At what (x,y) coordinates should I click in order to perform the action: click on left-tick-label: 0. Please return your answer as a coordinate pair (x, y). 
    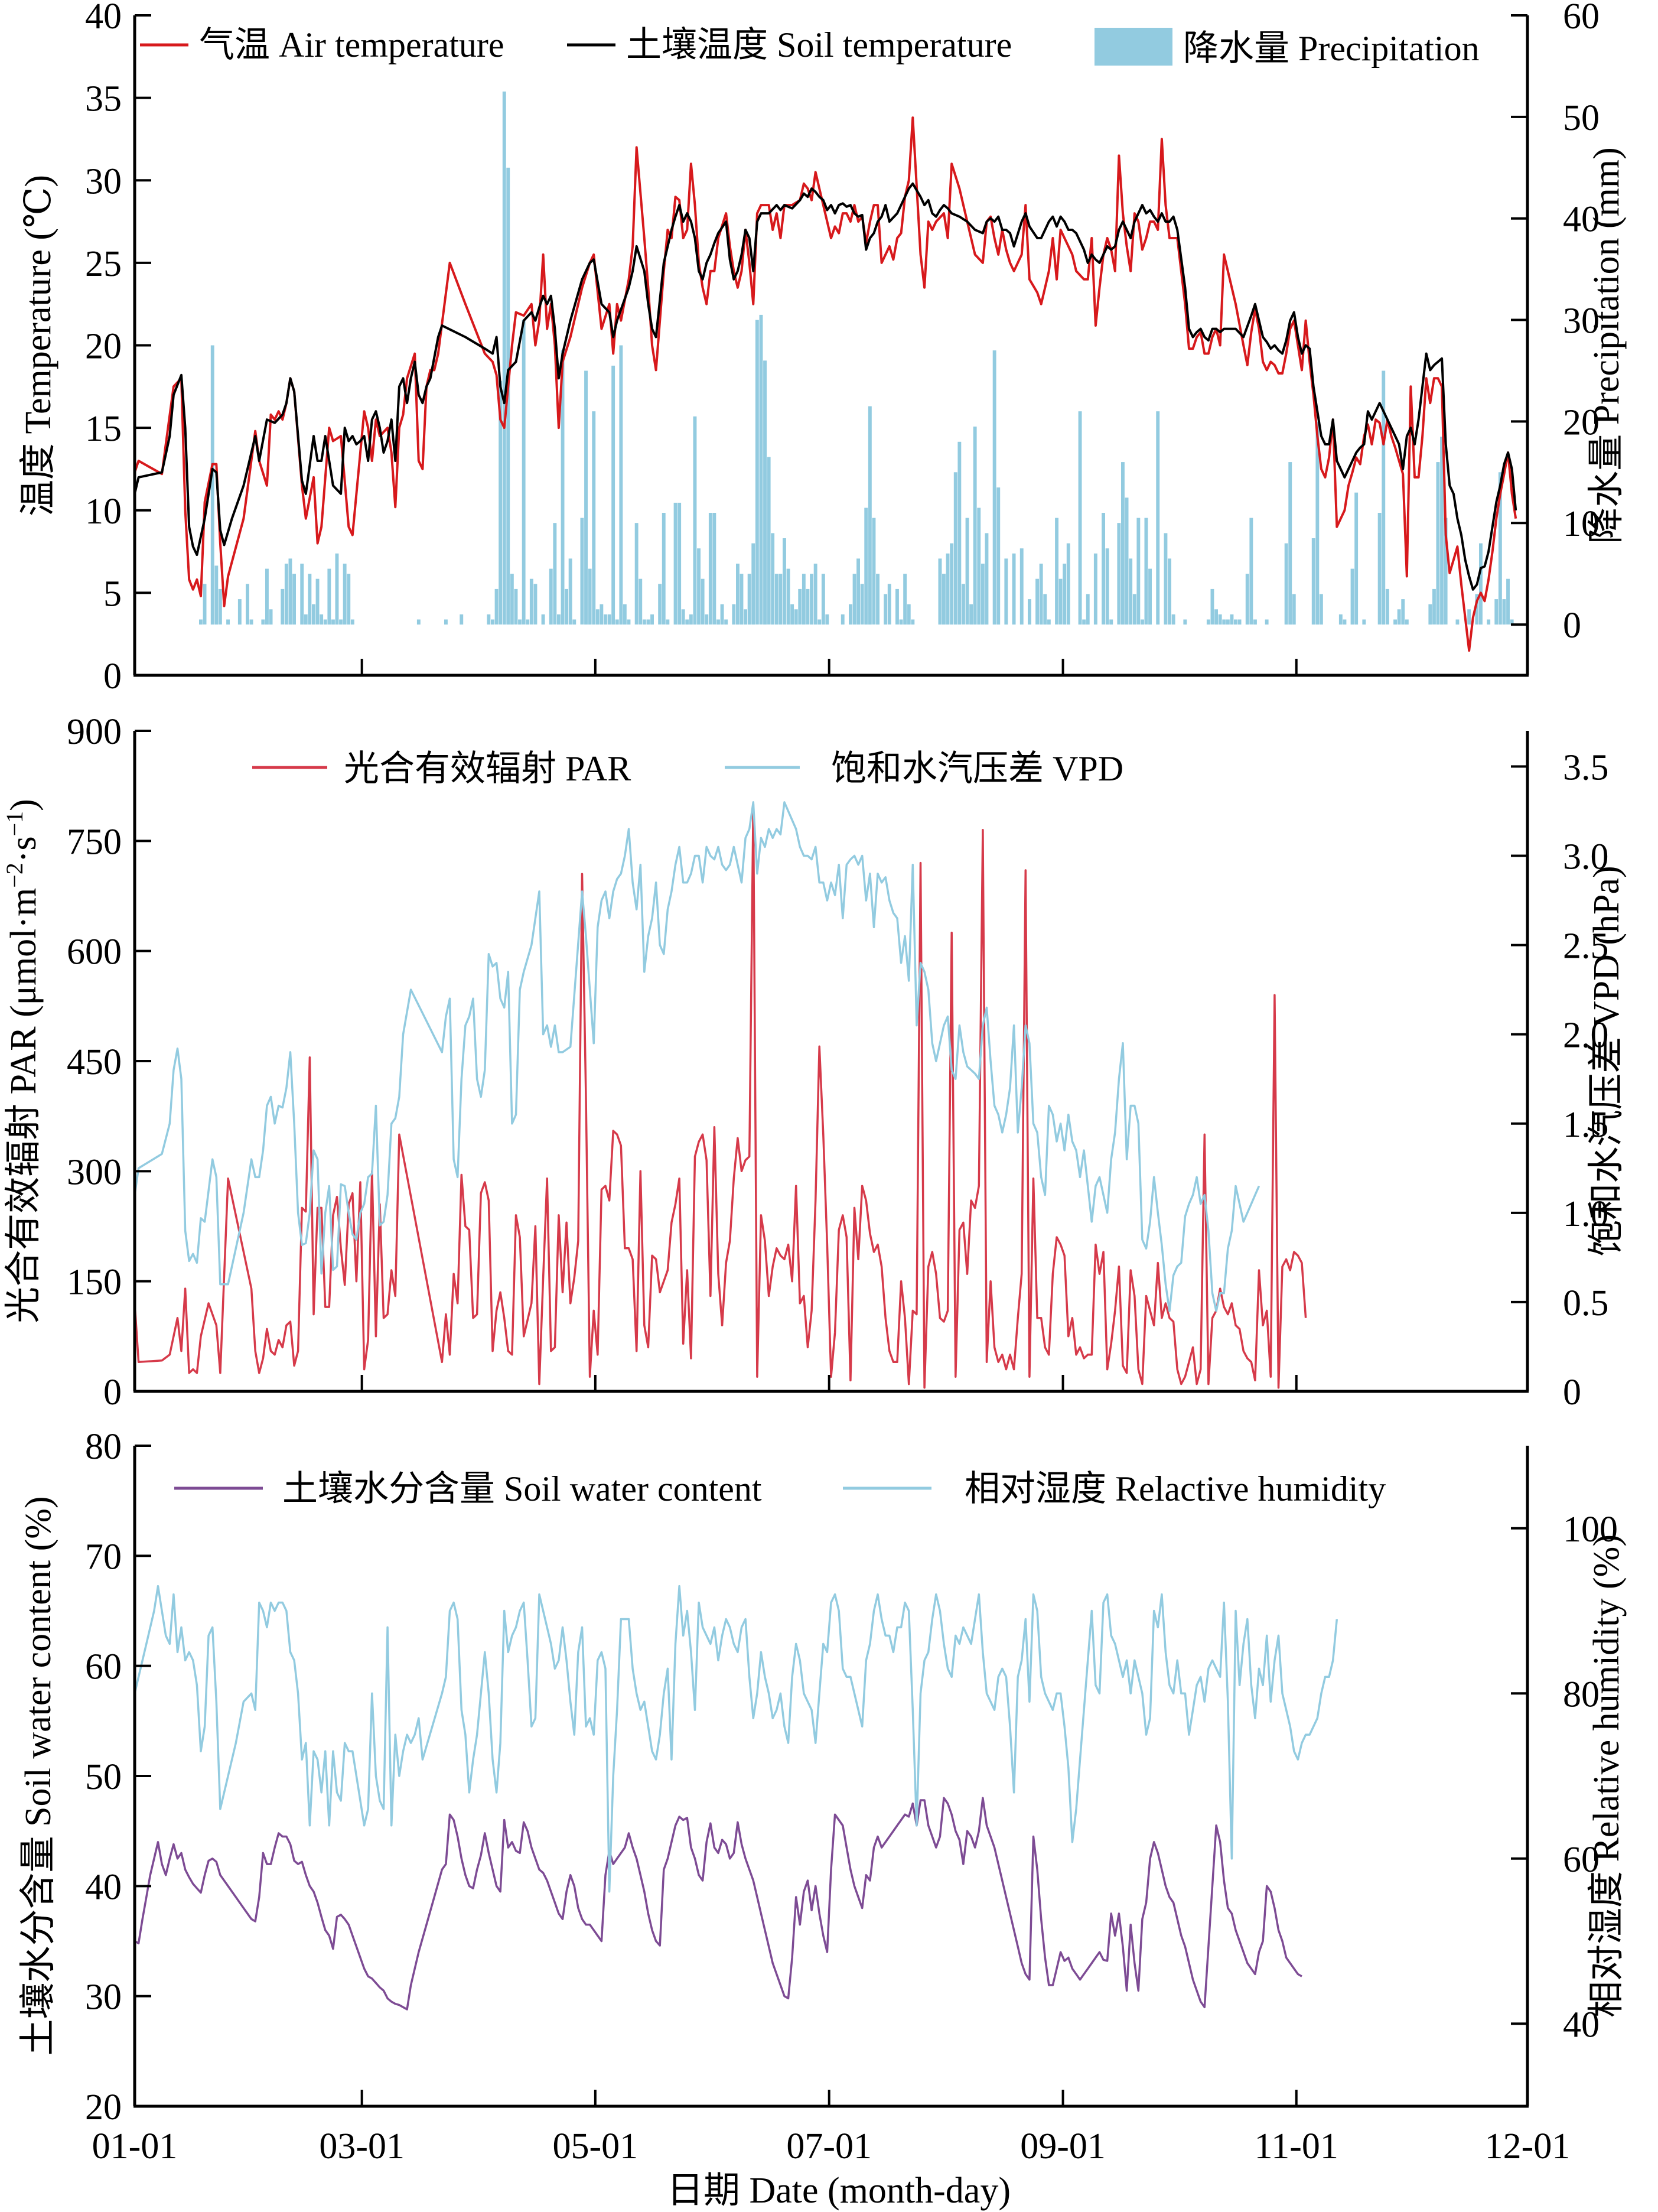
    Looking at the image, I should click on (112, 1392).